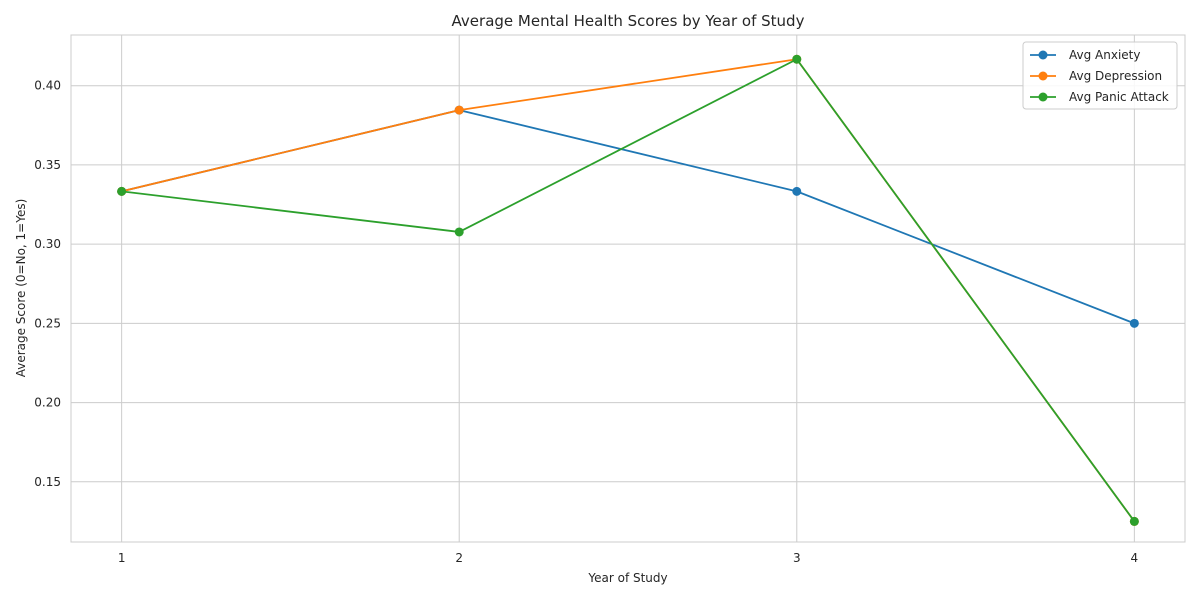 This screenshot has height=600, width=1200. I want to click on y-tick-label: 0.15, so click(47, 482).